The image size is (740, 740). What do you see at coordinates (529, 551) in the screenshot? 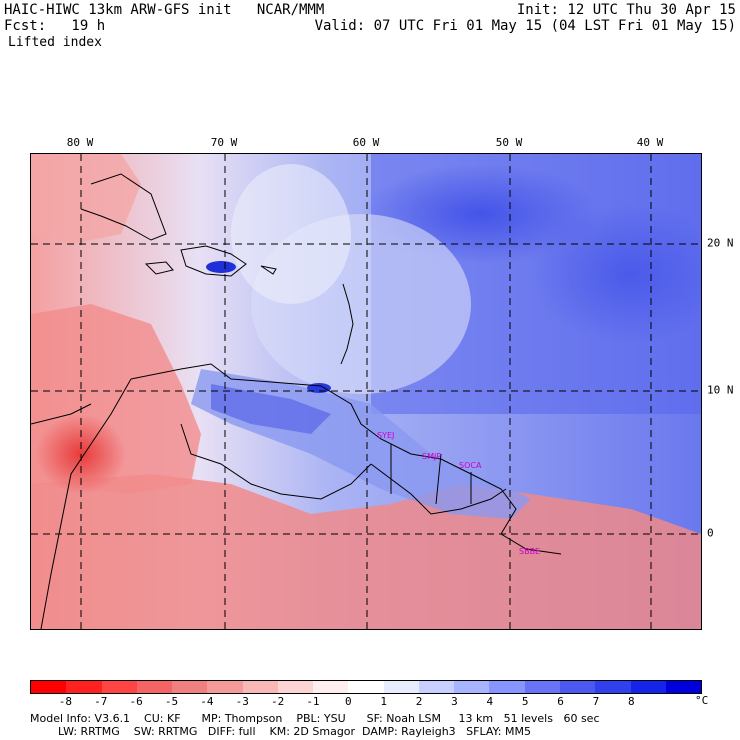
I see `station-sbbe: SBBE` at bounding box center [529, 551].